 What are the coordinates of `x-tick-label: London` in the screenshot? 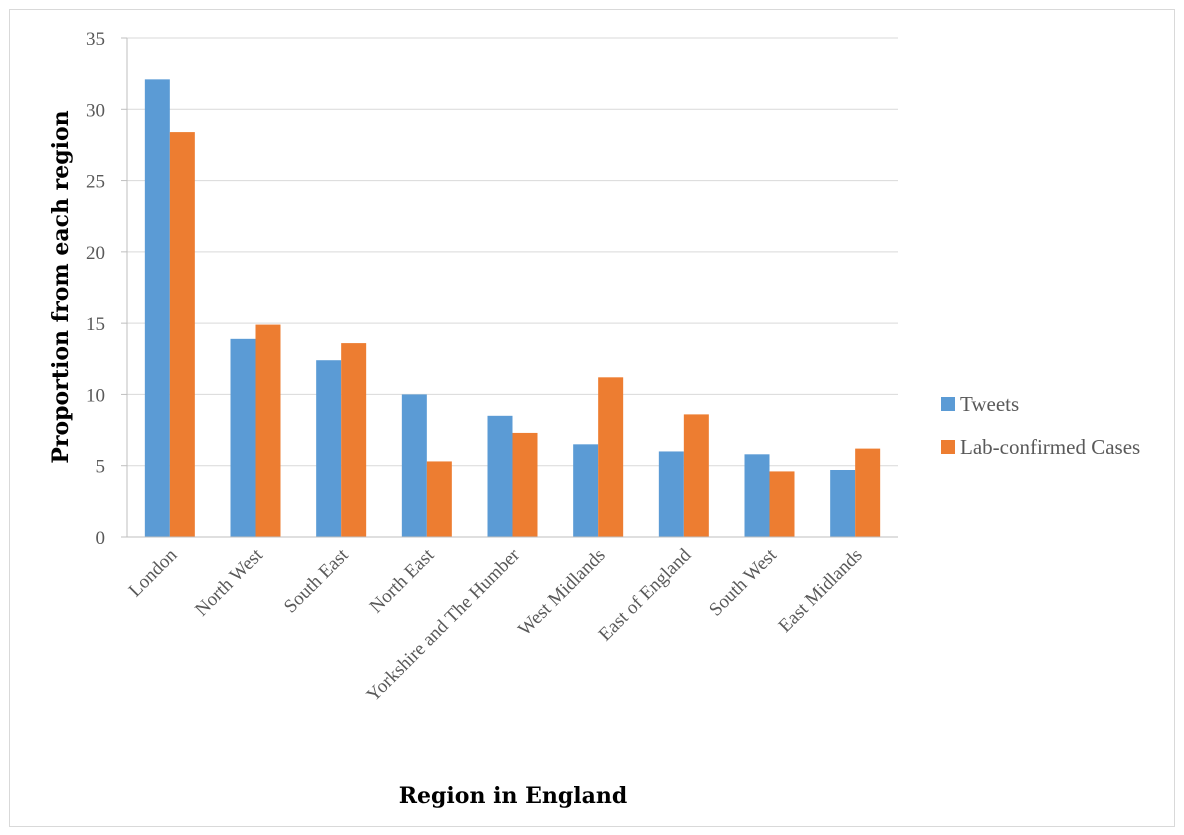 It's located at (153, 572).